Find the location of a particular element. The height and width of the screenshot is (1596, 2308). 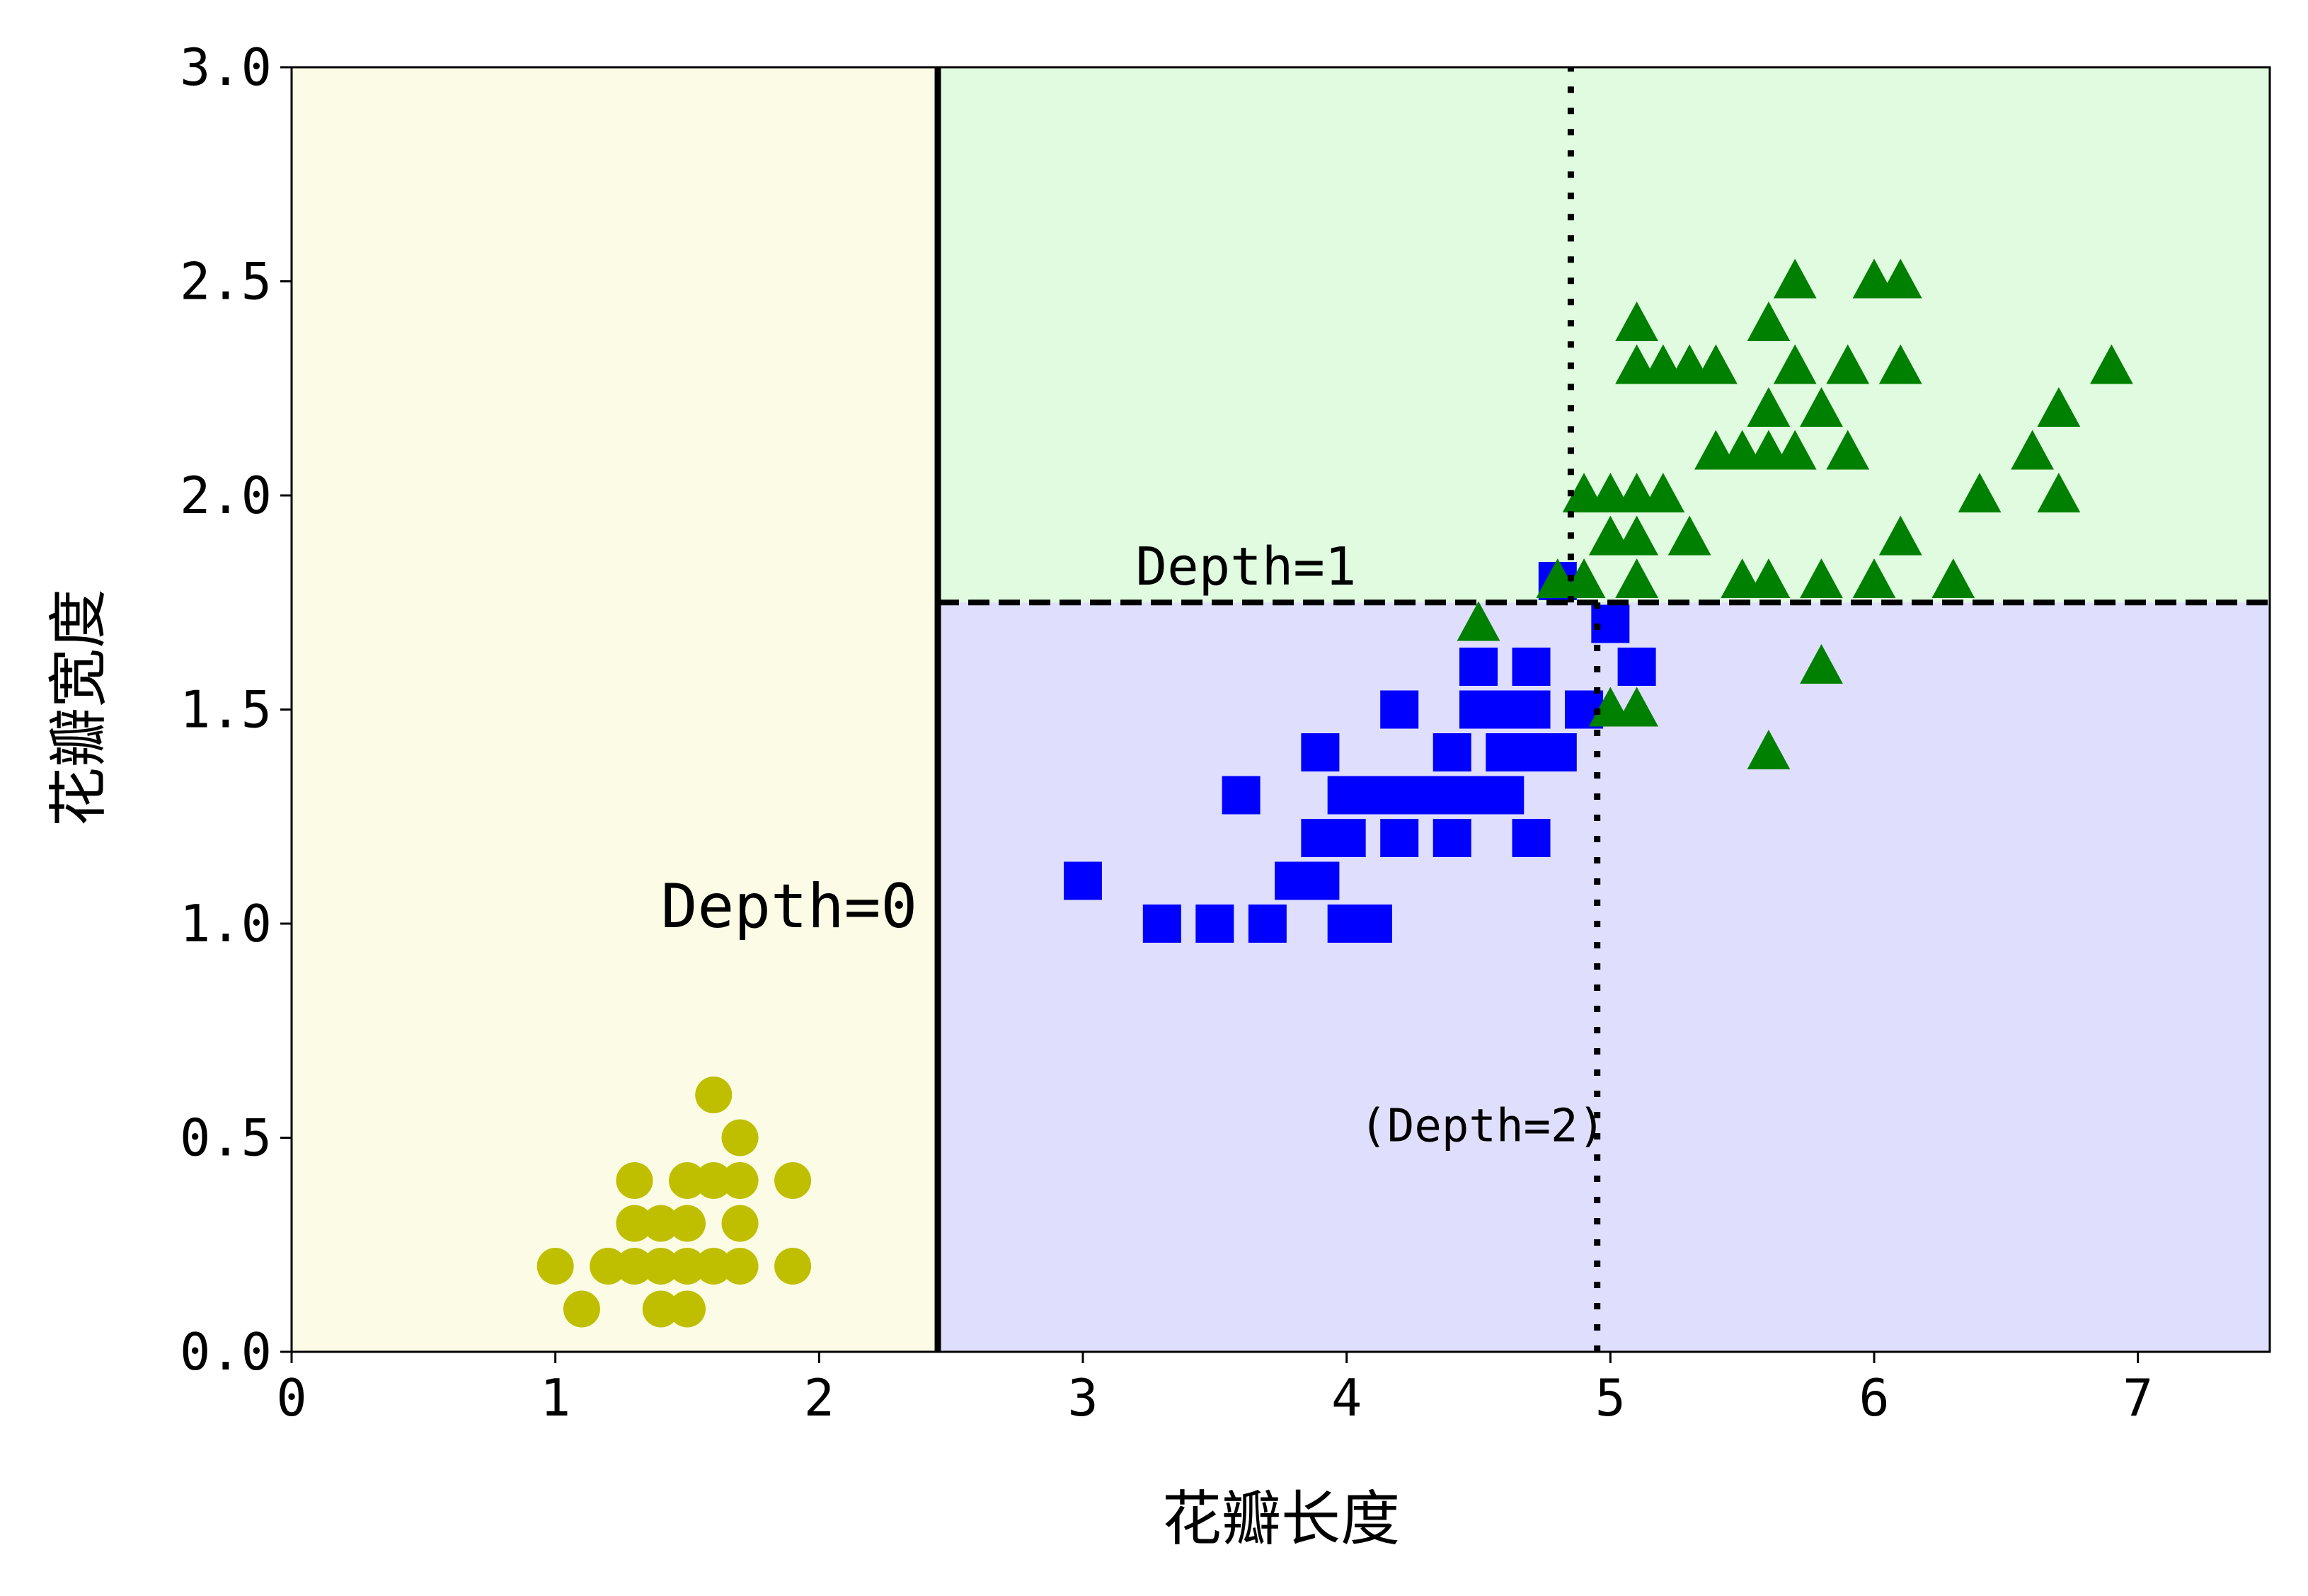

x-tick-label: 3 is located at coordinates (1082, 1398).